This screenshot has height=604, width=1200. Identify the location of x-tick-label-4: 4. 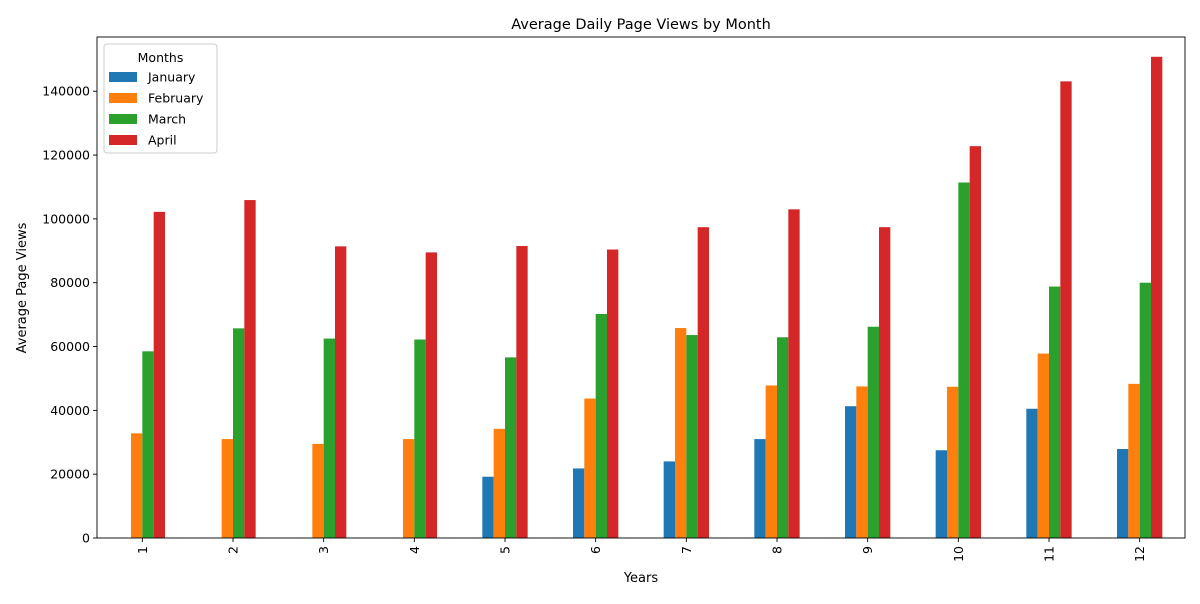
(414, 550).